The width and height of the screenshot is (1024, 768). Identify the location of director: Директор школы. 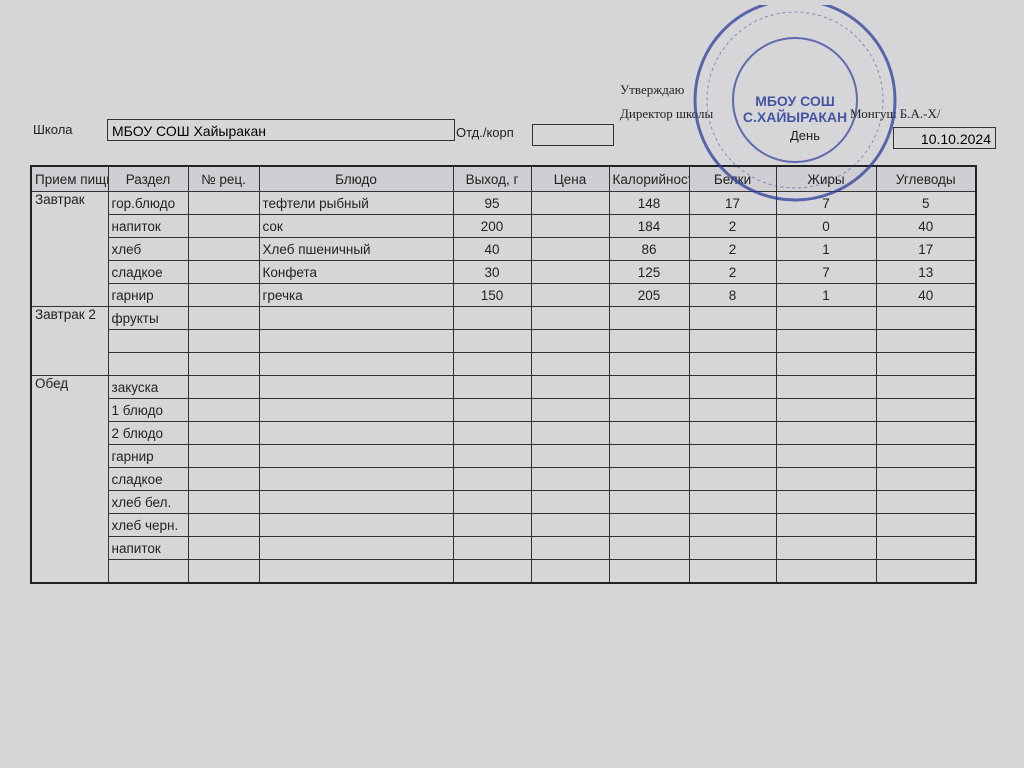
(667, 113).